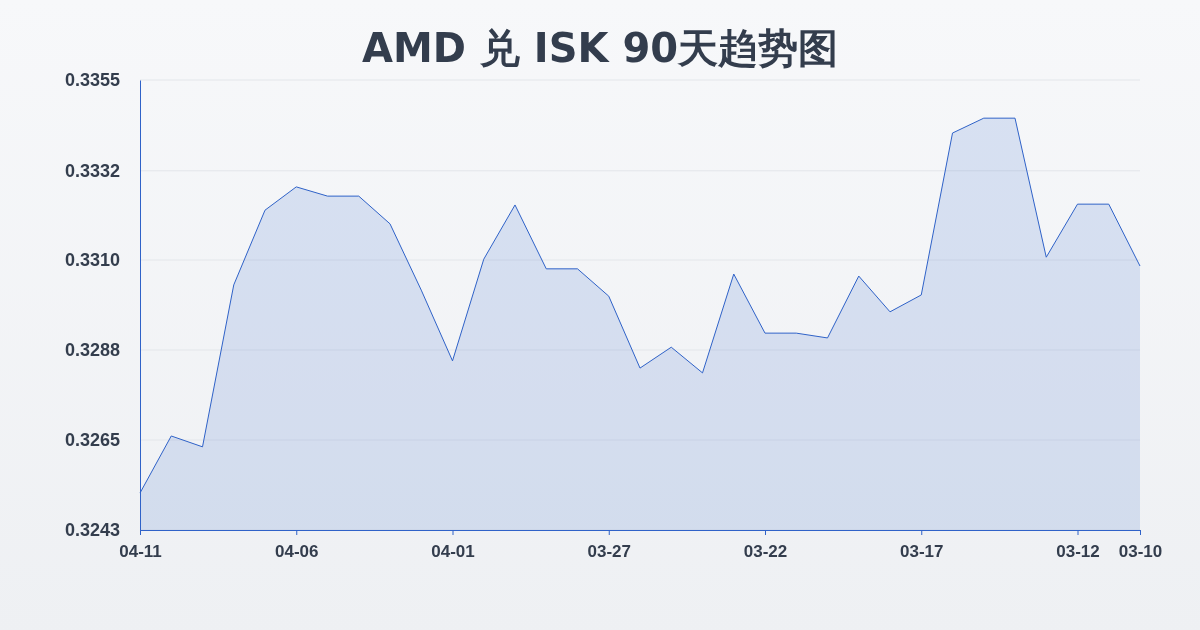  Describe the element at coordinates (922, 551) in the screenshot. I see `x-tick-label: 03-17` at that location.